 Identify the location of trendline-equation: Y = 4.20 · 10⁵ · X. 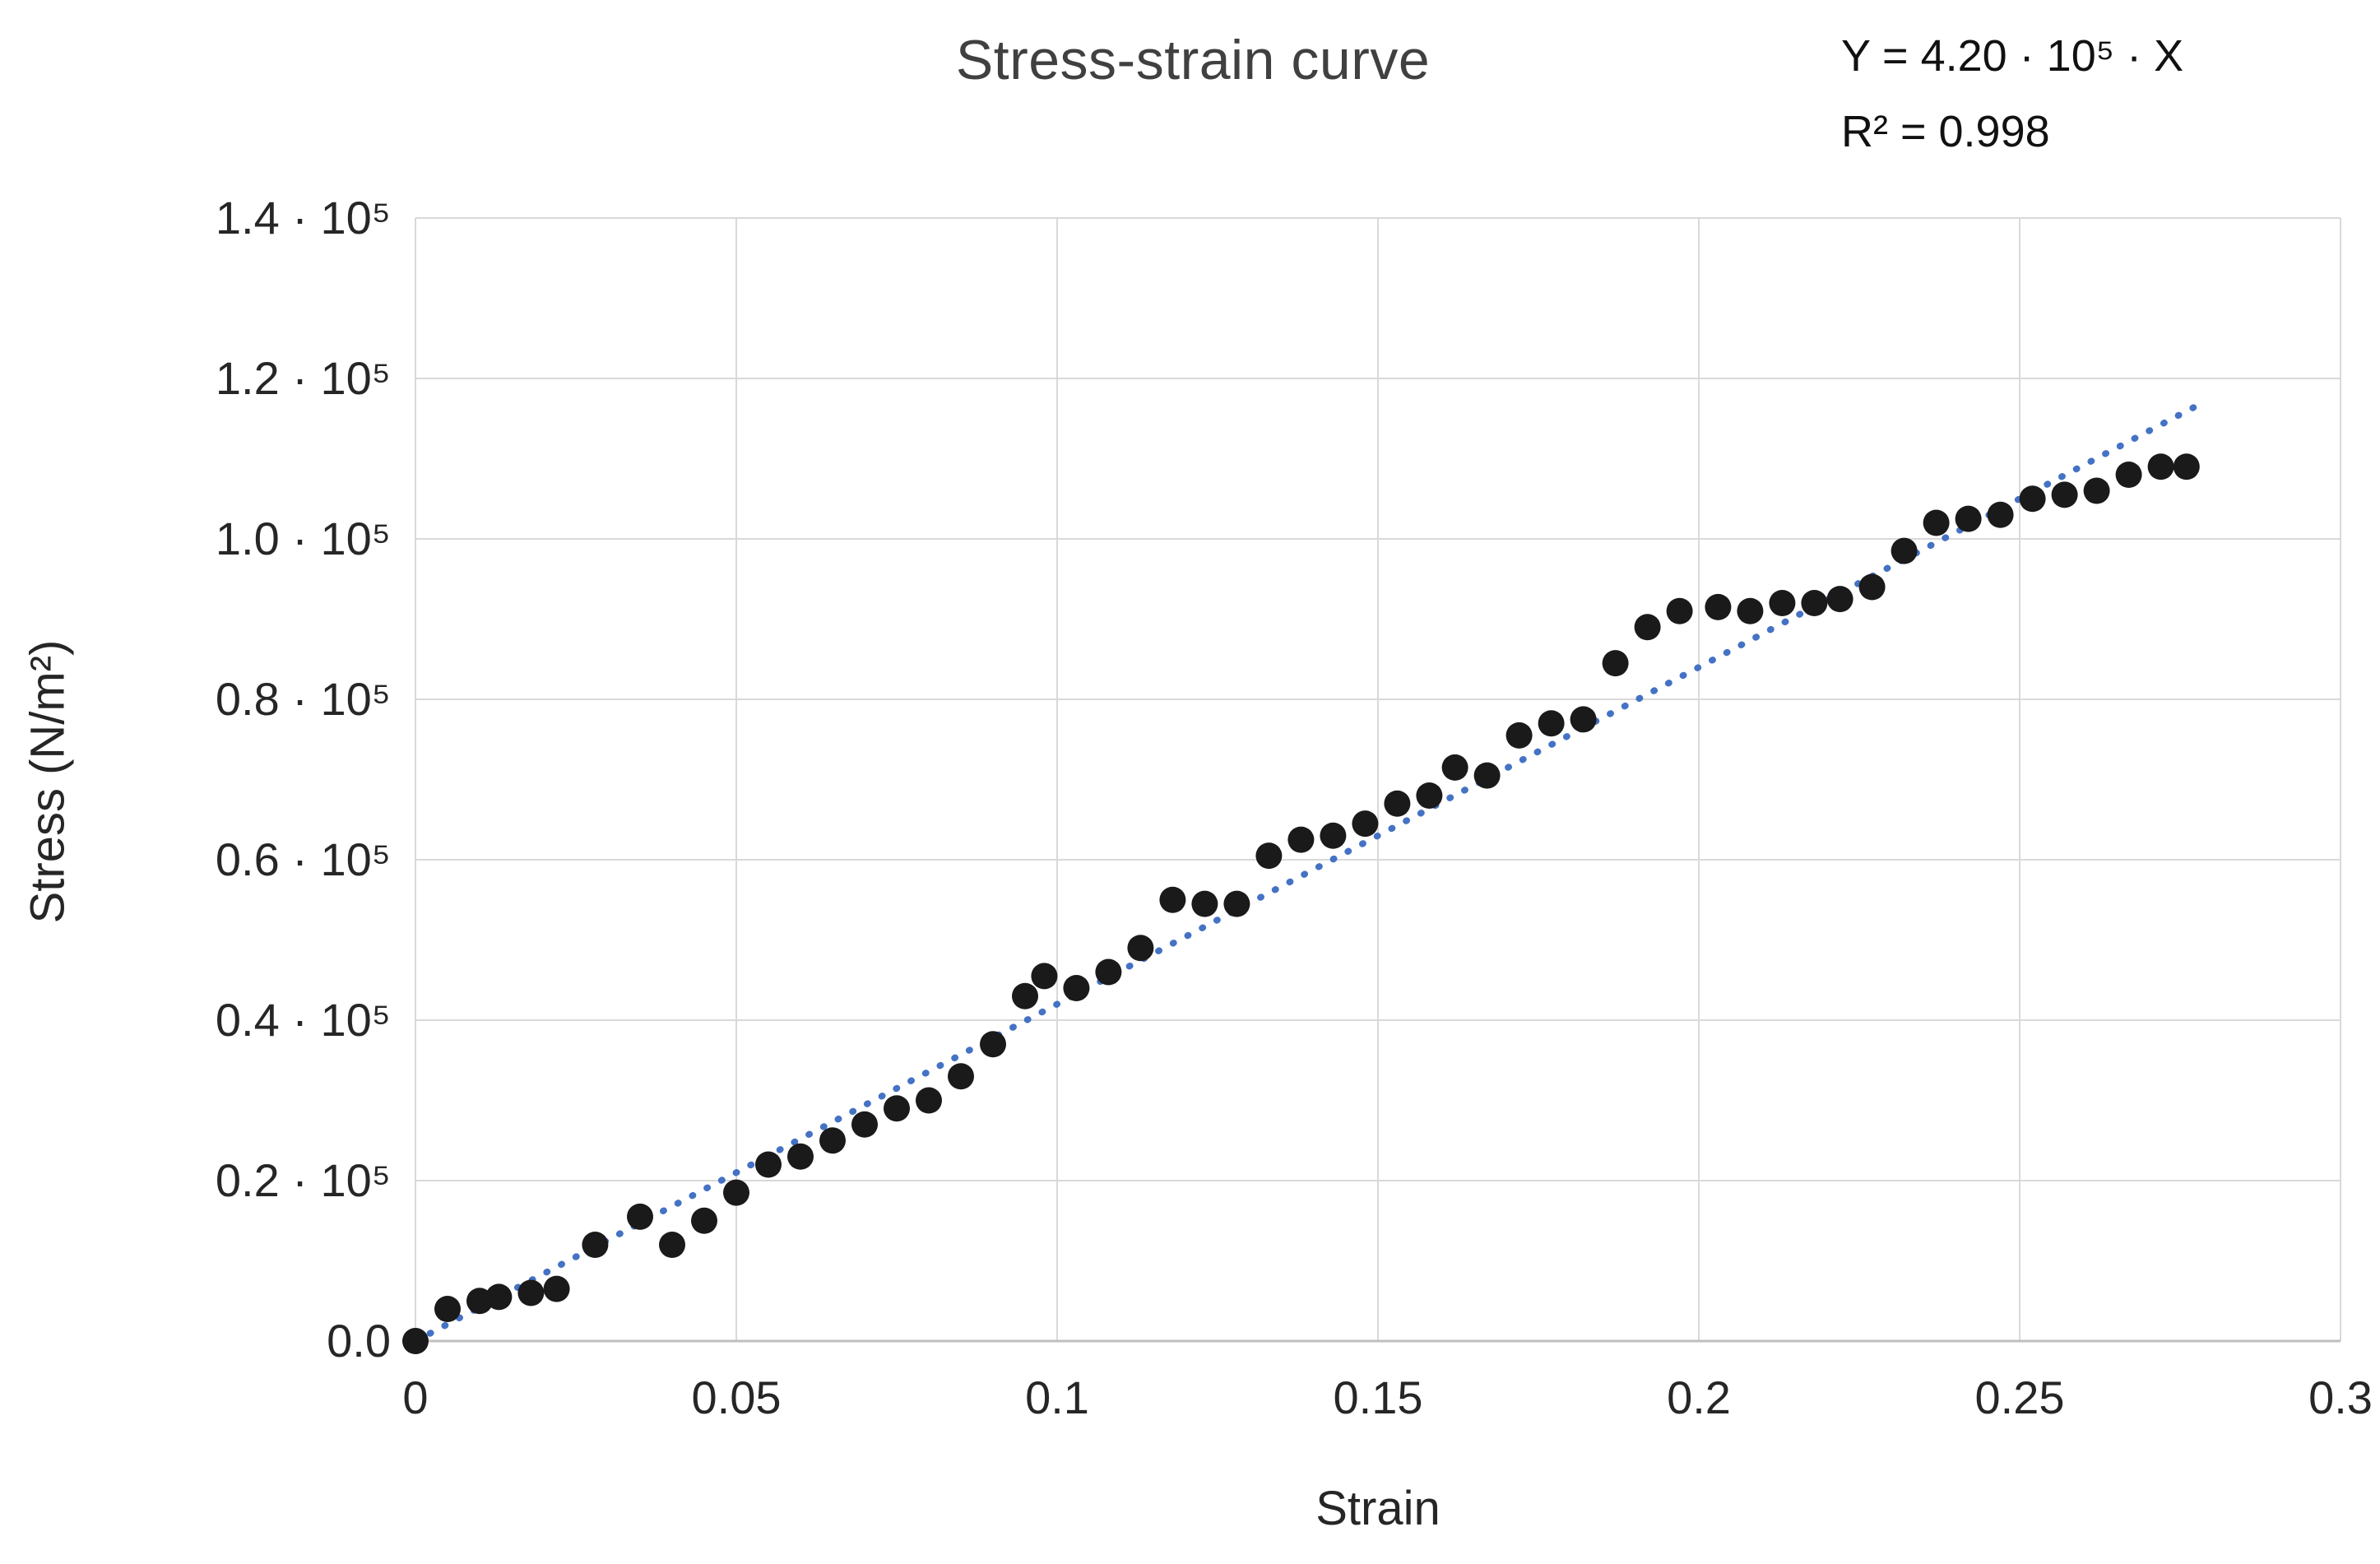
(2012, 56).